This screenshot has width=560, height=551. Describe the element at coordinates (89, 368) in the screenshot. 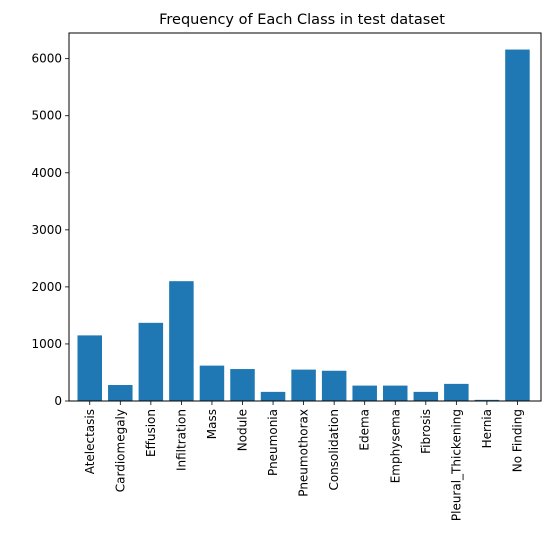

I see `bar-atelectasis` at that location.